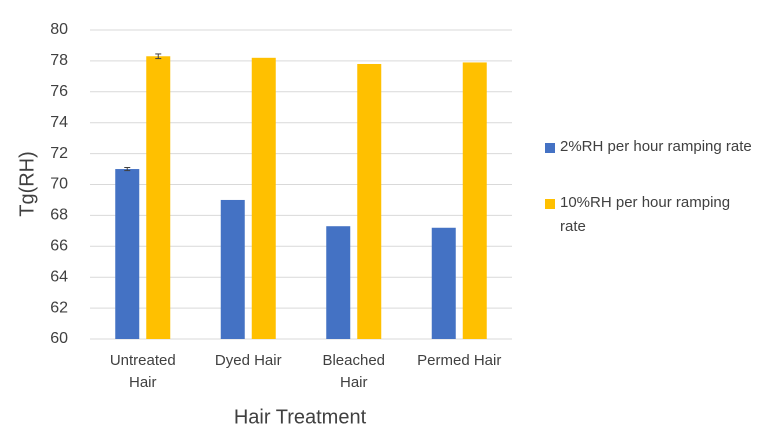 Image resolution: width=762 pixels, height=442 pixels. I want to click on x-tick-label: Untreated Hair, so click(142, 371).